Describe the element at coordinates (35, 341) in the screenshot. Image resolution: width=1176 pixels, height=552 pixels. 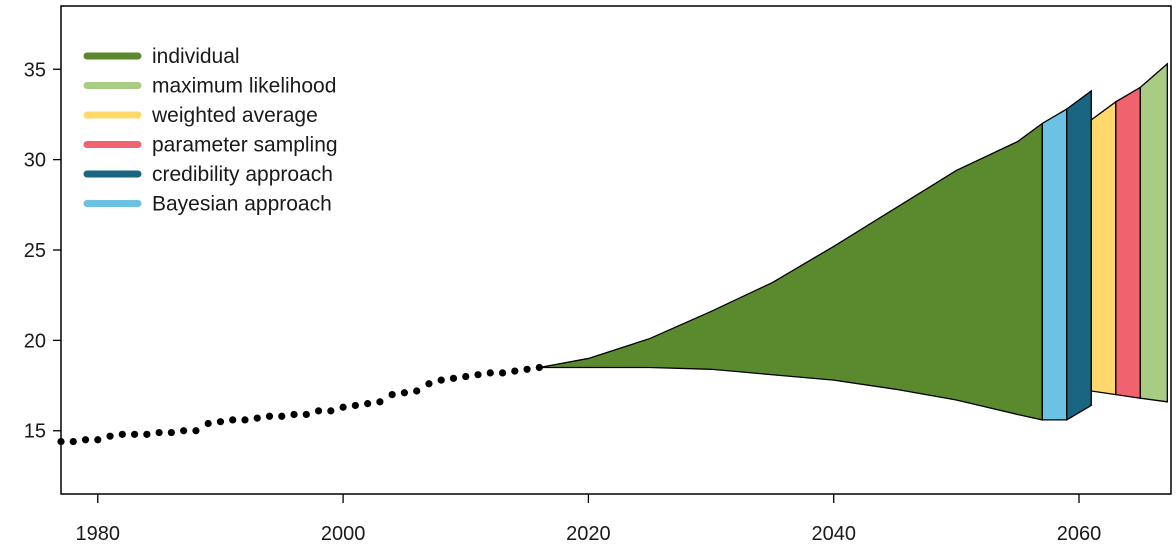
I see `y-tick-label: 20` at that location.